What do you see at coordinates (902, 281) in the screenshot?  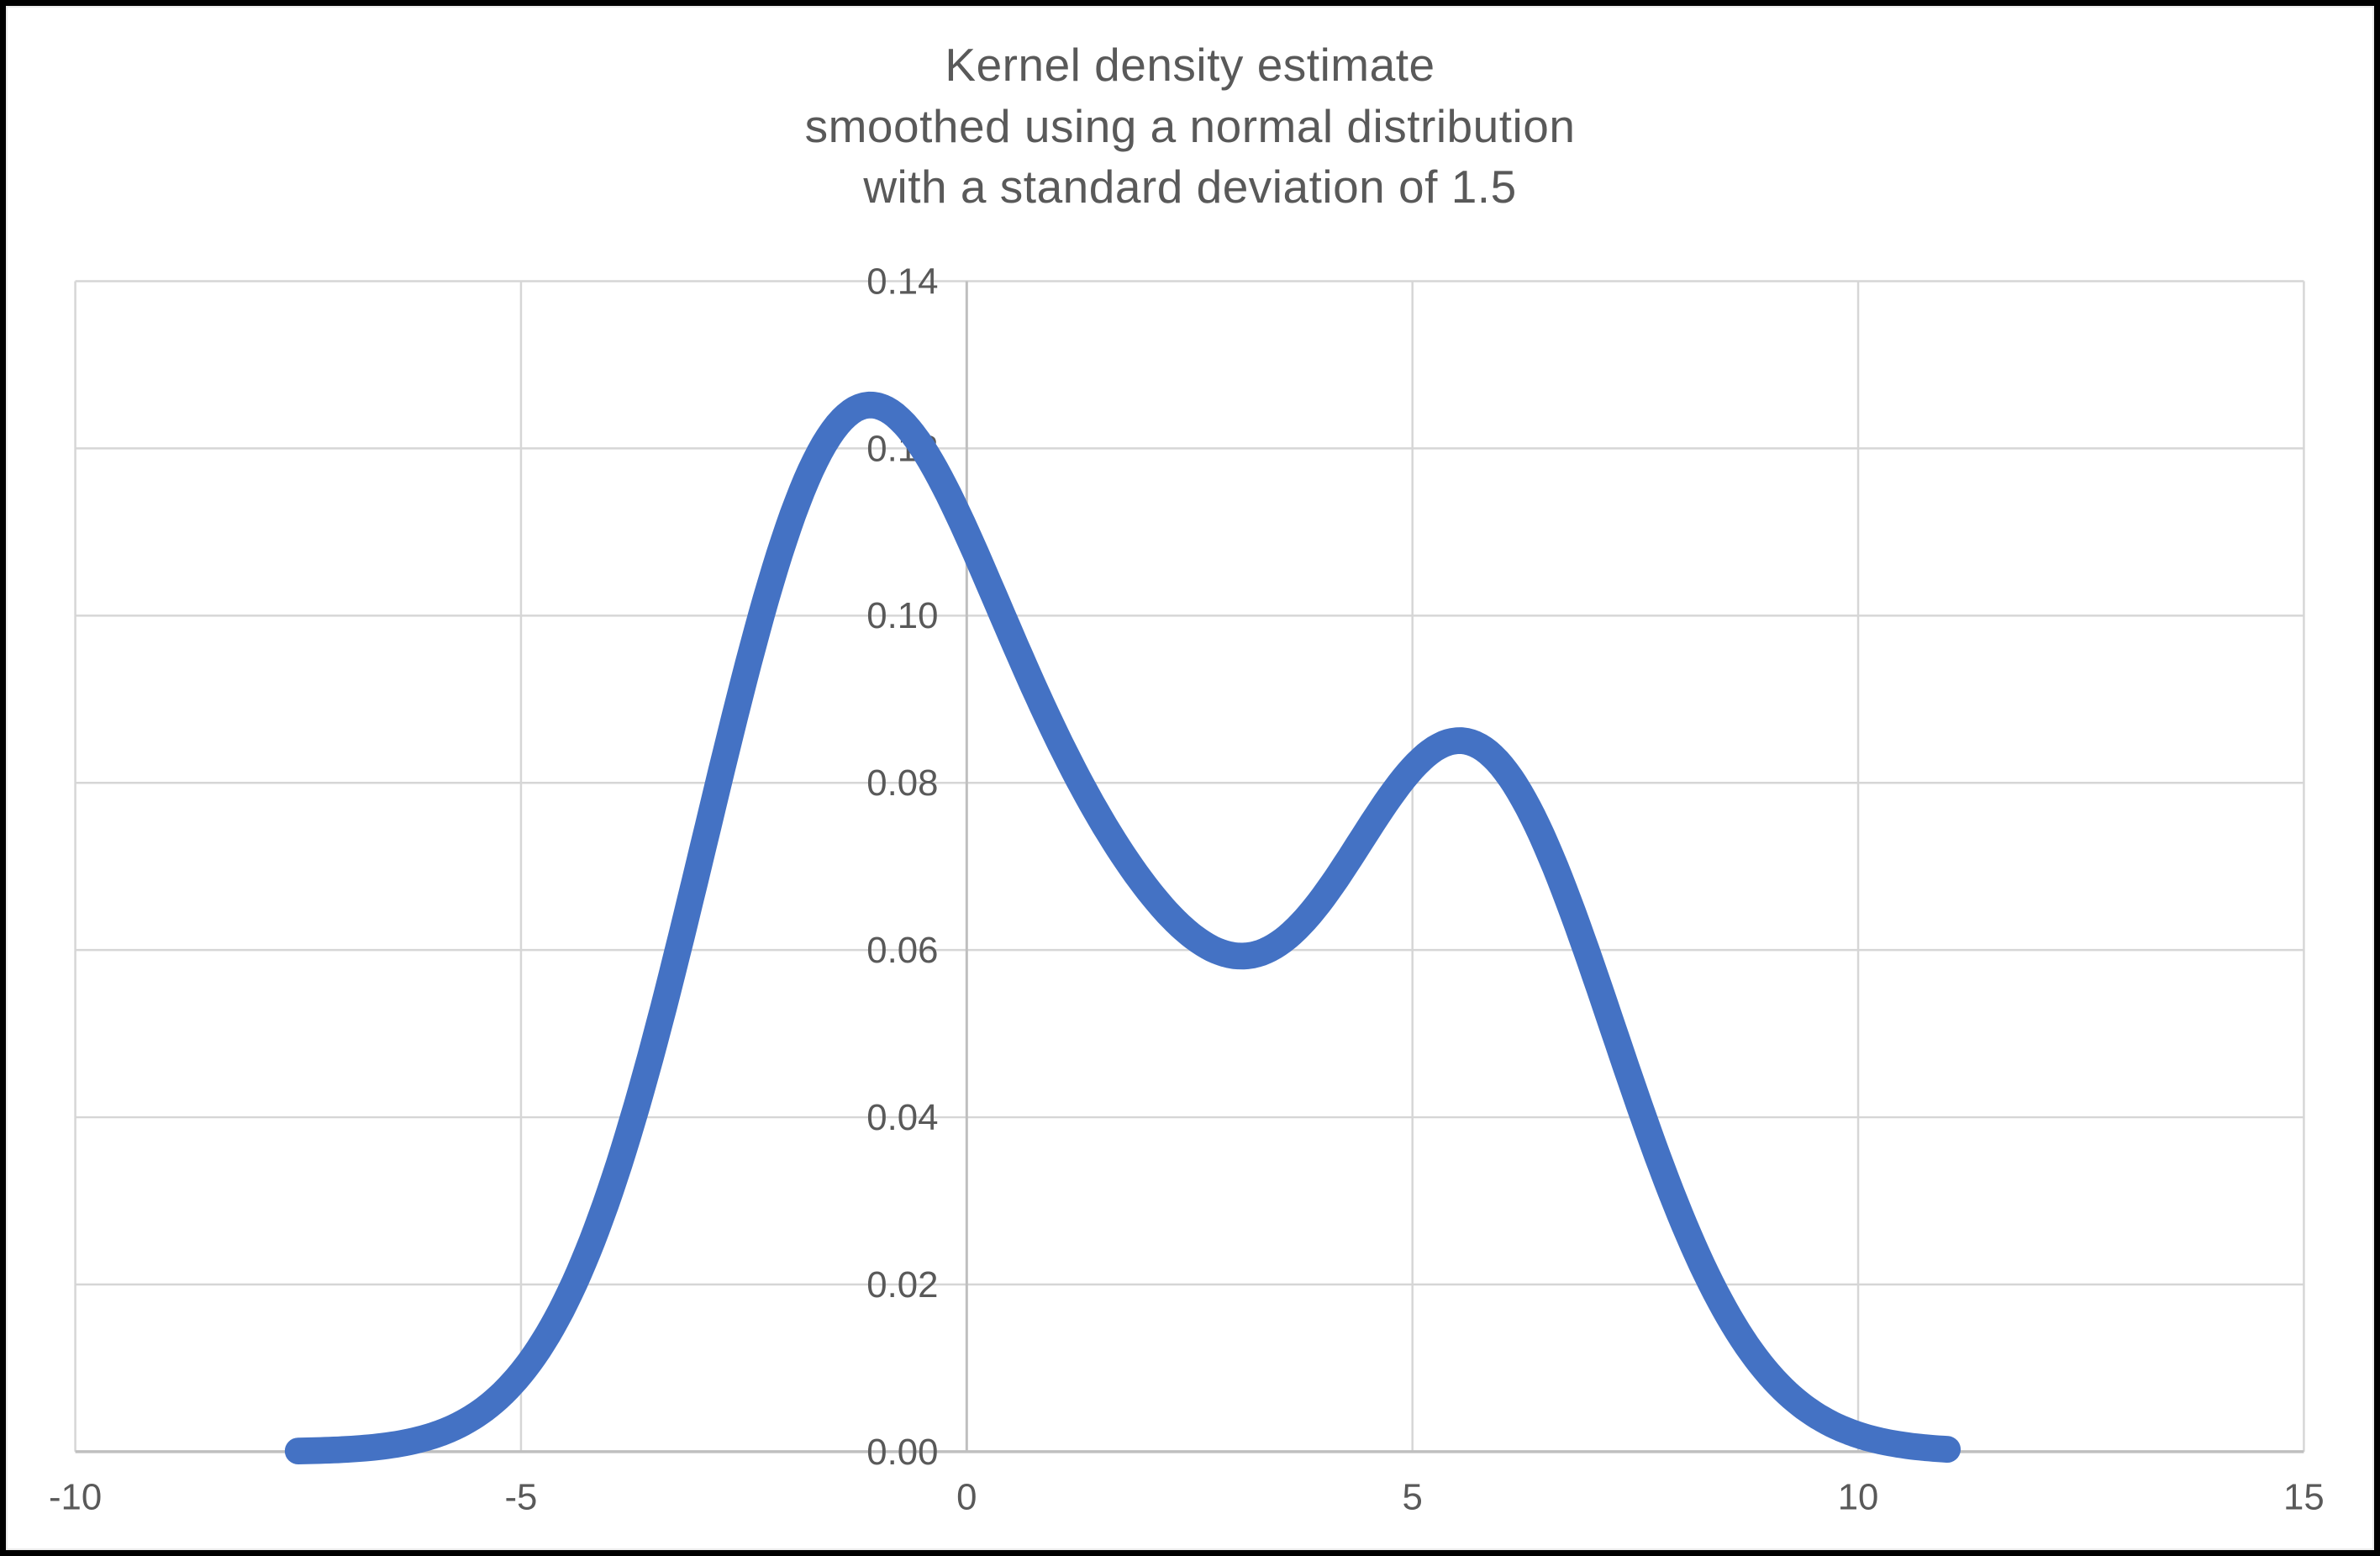 I see `y-tick-label: 0.14` at bounding box center [902, 281].